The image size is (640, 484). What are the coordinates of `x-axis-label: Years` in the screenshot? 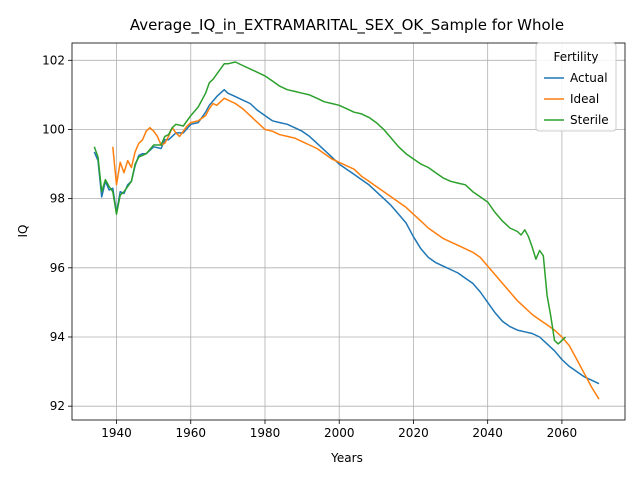 It's located at (346, 458).